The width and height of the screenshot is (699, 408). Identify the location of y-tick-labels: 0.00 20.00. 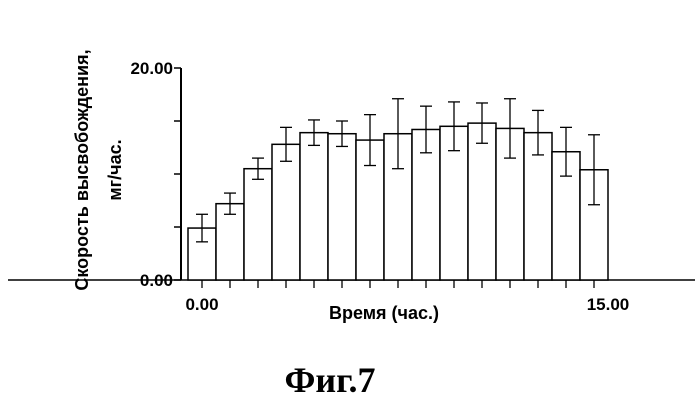
(151, 174).